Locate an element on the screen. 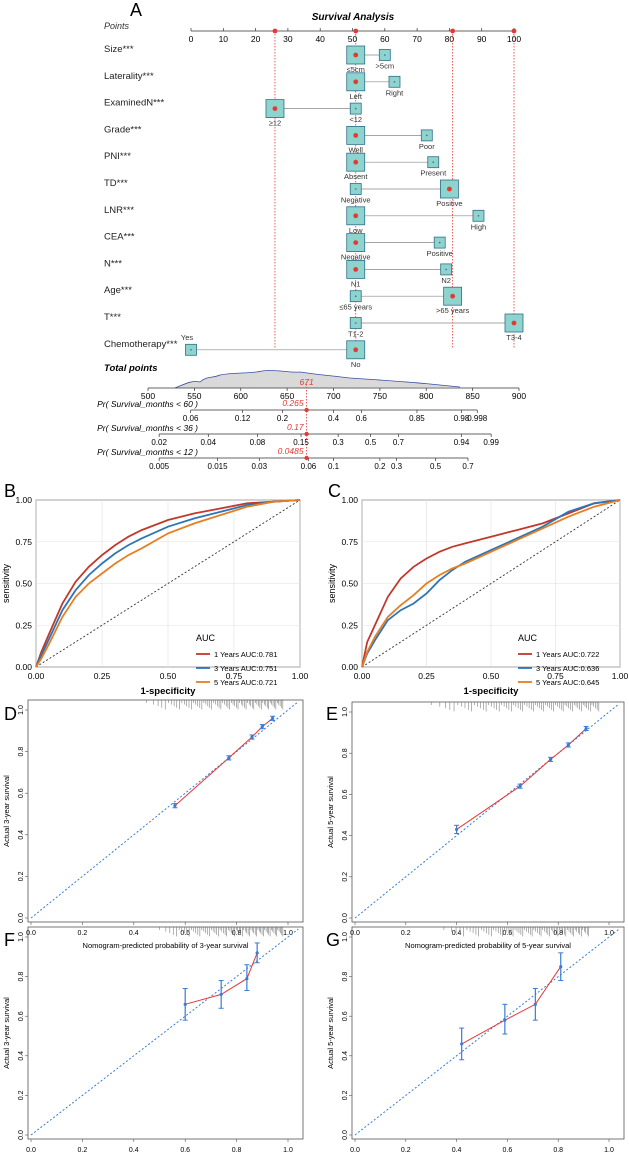 Image resolution: width=629 pixels, height=1159 pixels. variable-name: Chemotherapy*** is located at coordinates (141, 344).